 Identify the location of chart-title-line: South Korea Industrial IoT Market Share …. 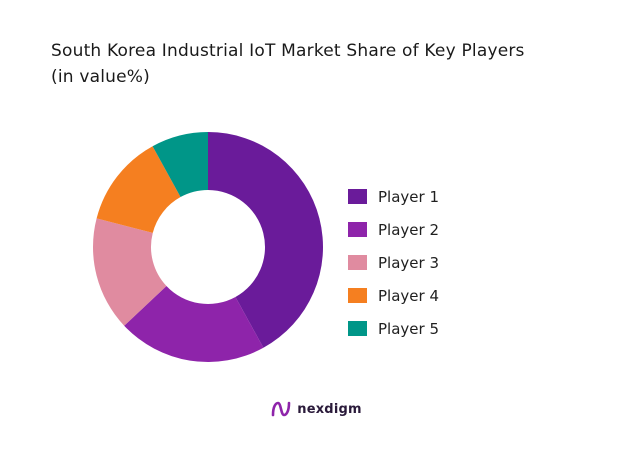
(288, 51).